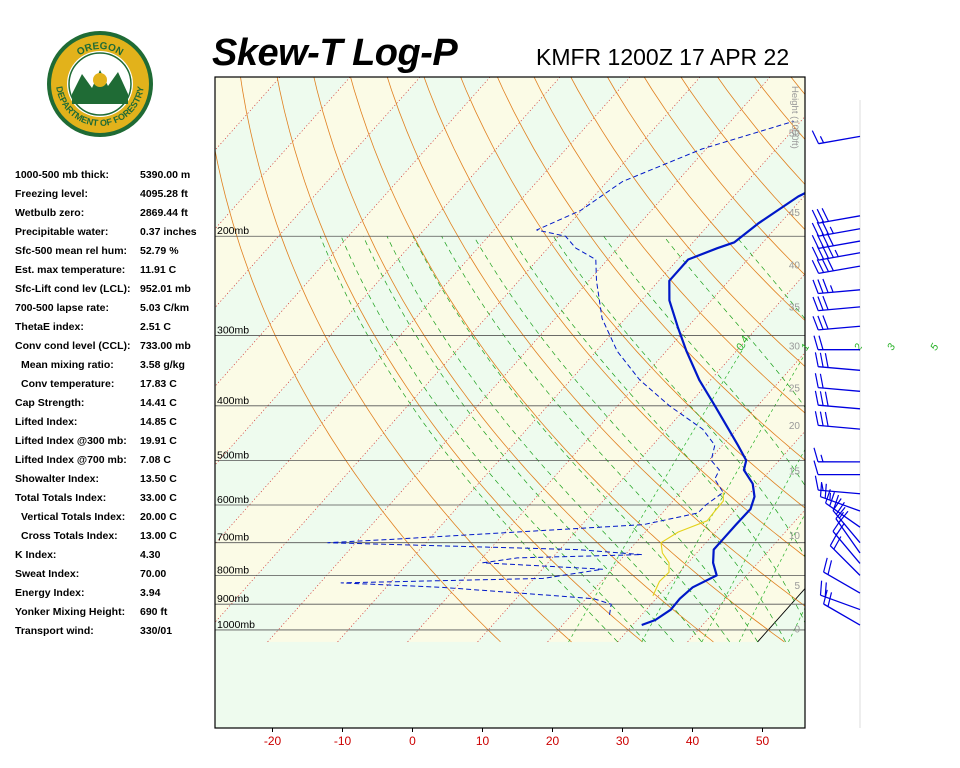 Image resolution: width=960 pixels, height=768 pixels. I want to click on stat-row: Conv temperature: 17.83 C, so click(115, 387).